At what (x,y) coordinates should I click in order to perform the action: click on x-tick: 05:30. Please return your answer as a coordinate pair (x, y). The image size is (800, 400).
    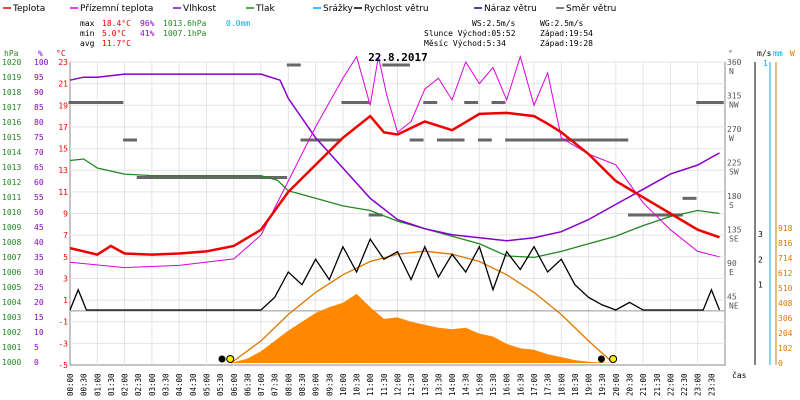
    Looking at the image, I should click on (220, 384).